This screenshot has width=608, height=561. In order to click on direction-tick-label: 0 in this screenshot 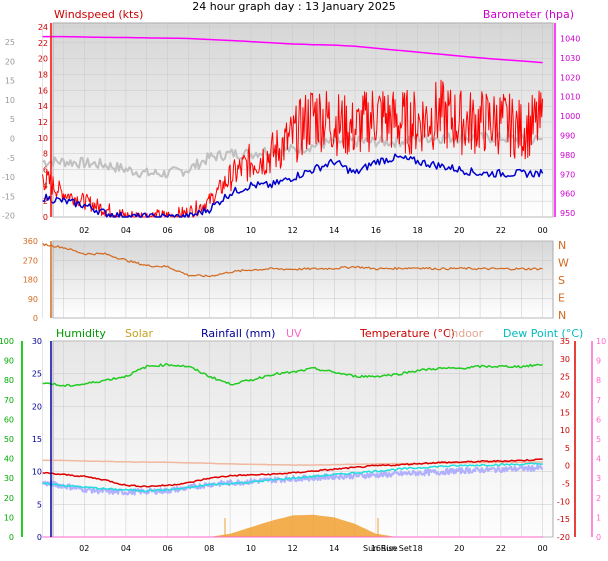, I will do `click(35, 318)`.